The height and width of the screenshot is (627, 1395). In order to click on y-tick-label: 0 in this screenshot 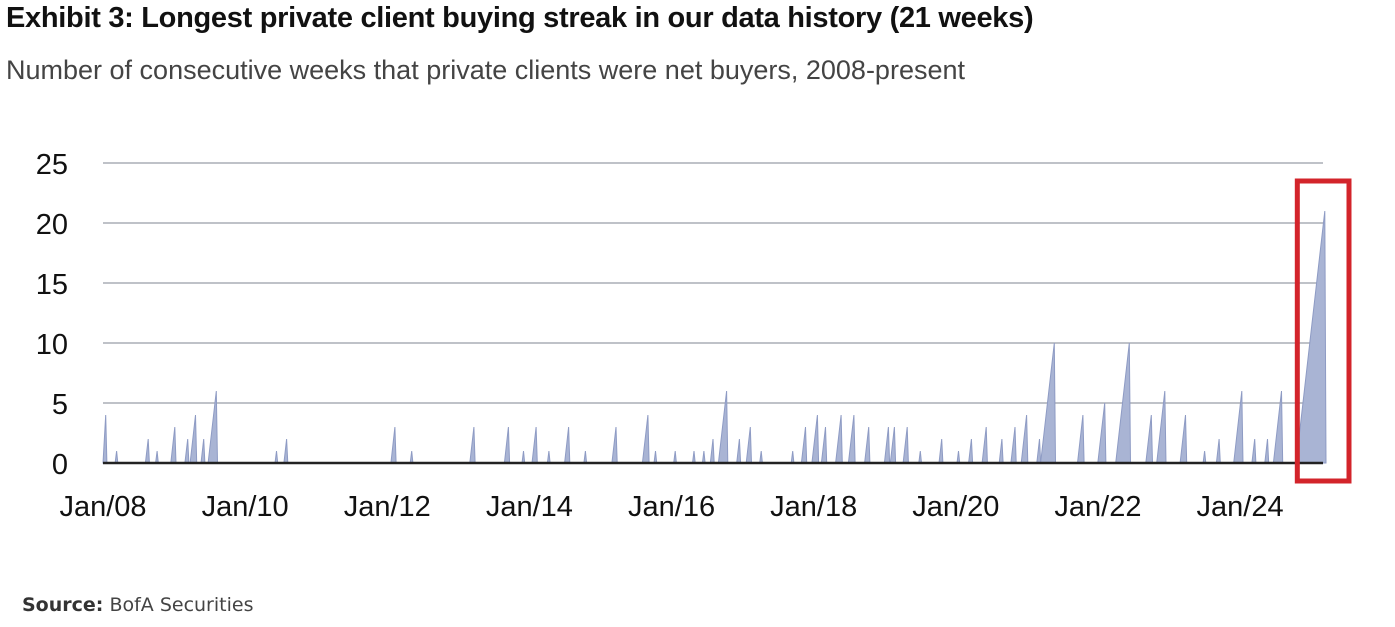, I will do `click(60, 465)`.